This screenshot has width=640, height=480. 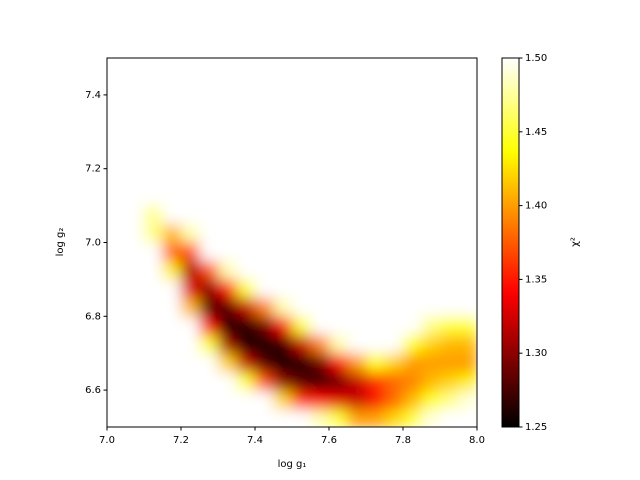 What do you see at coordinates (107, 440) in the screenshot?
I see `x-tick-label: 7.0` at bounding box center [107, 440].